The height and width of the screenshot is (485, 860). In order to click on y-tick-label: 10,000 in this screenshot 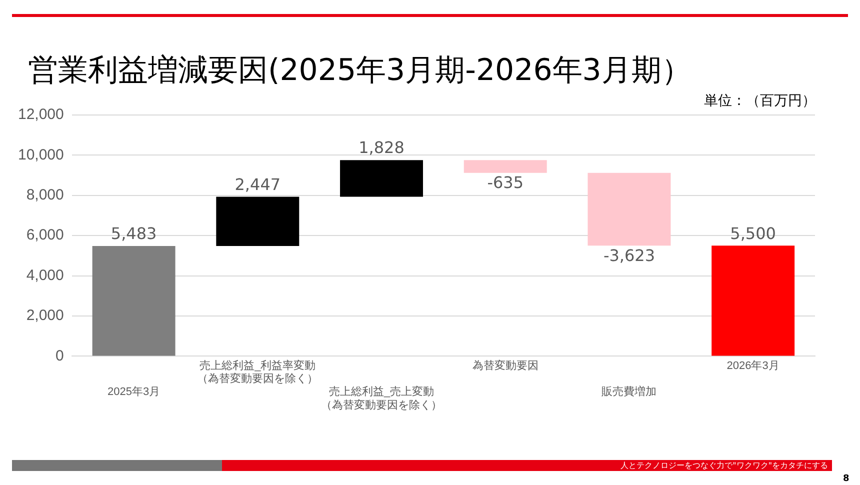, I will do `click(41, 155)`.